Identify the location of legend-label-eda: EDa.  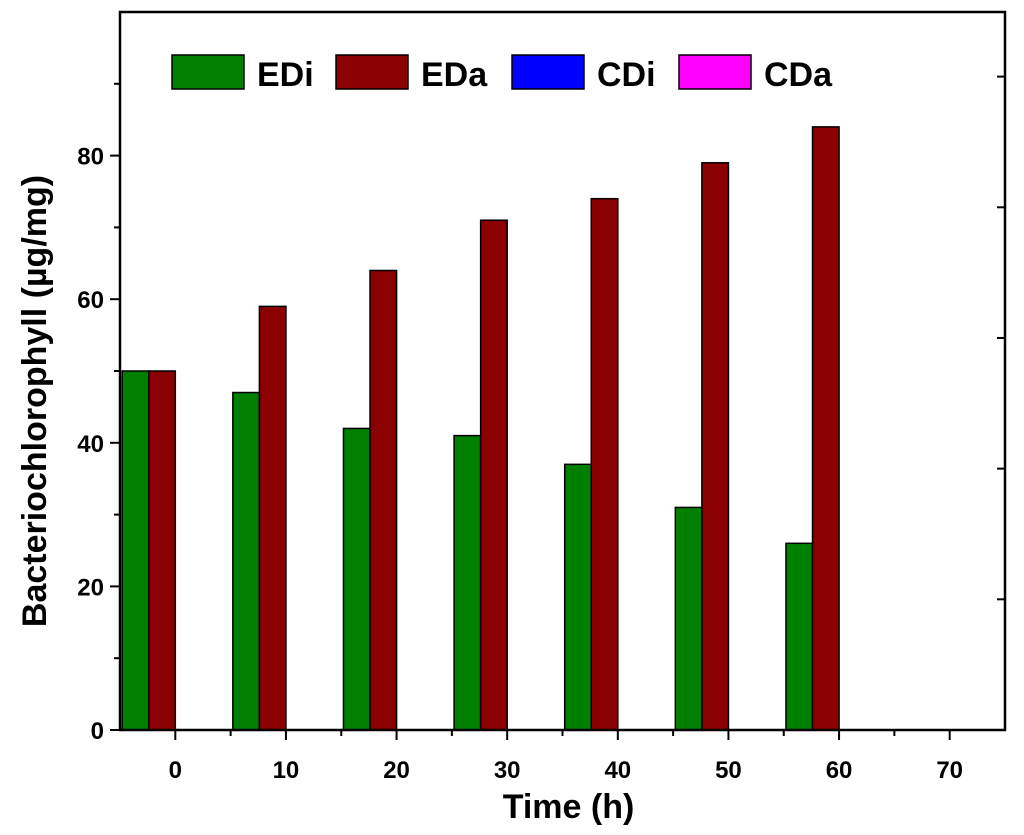
(454, 75).